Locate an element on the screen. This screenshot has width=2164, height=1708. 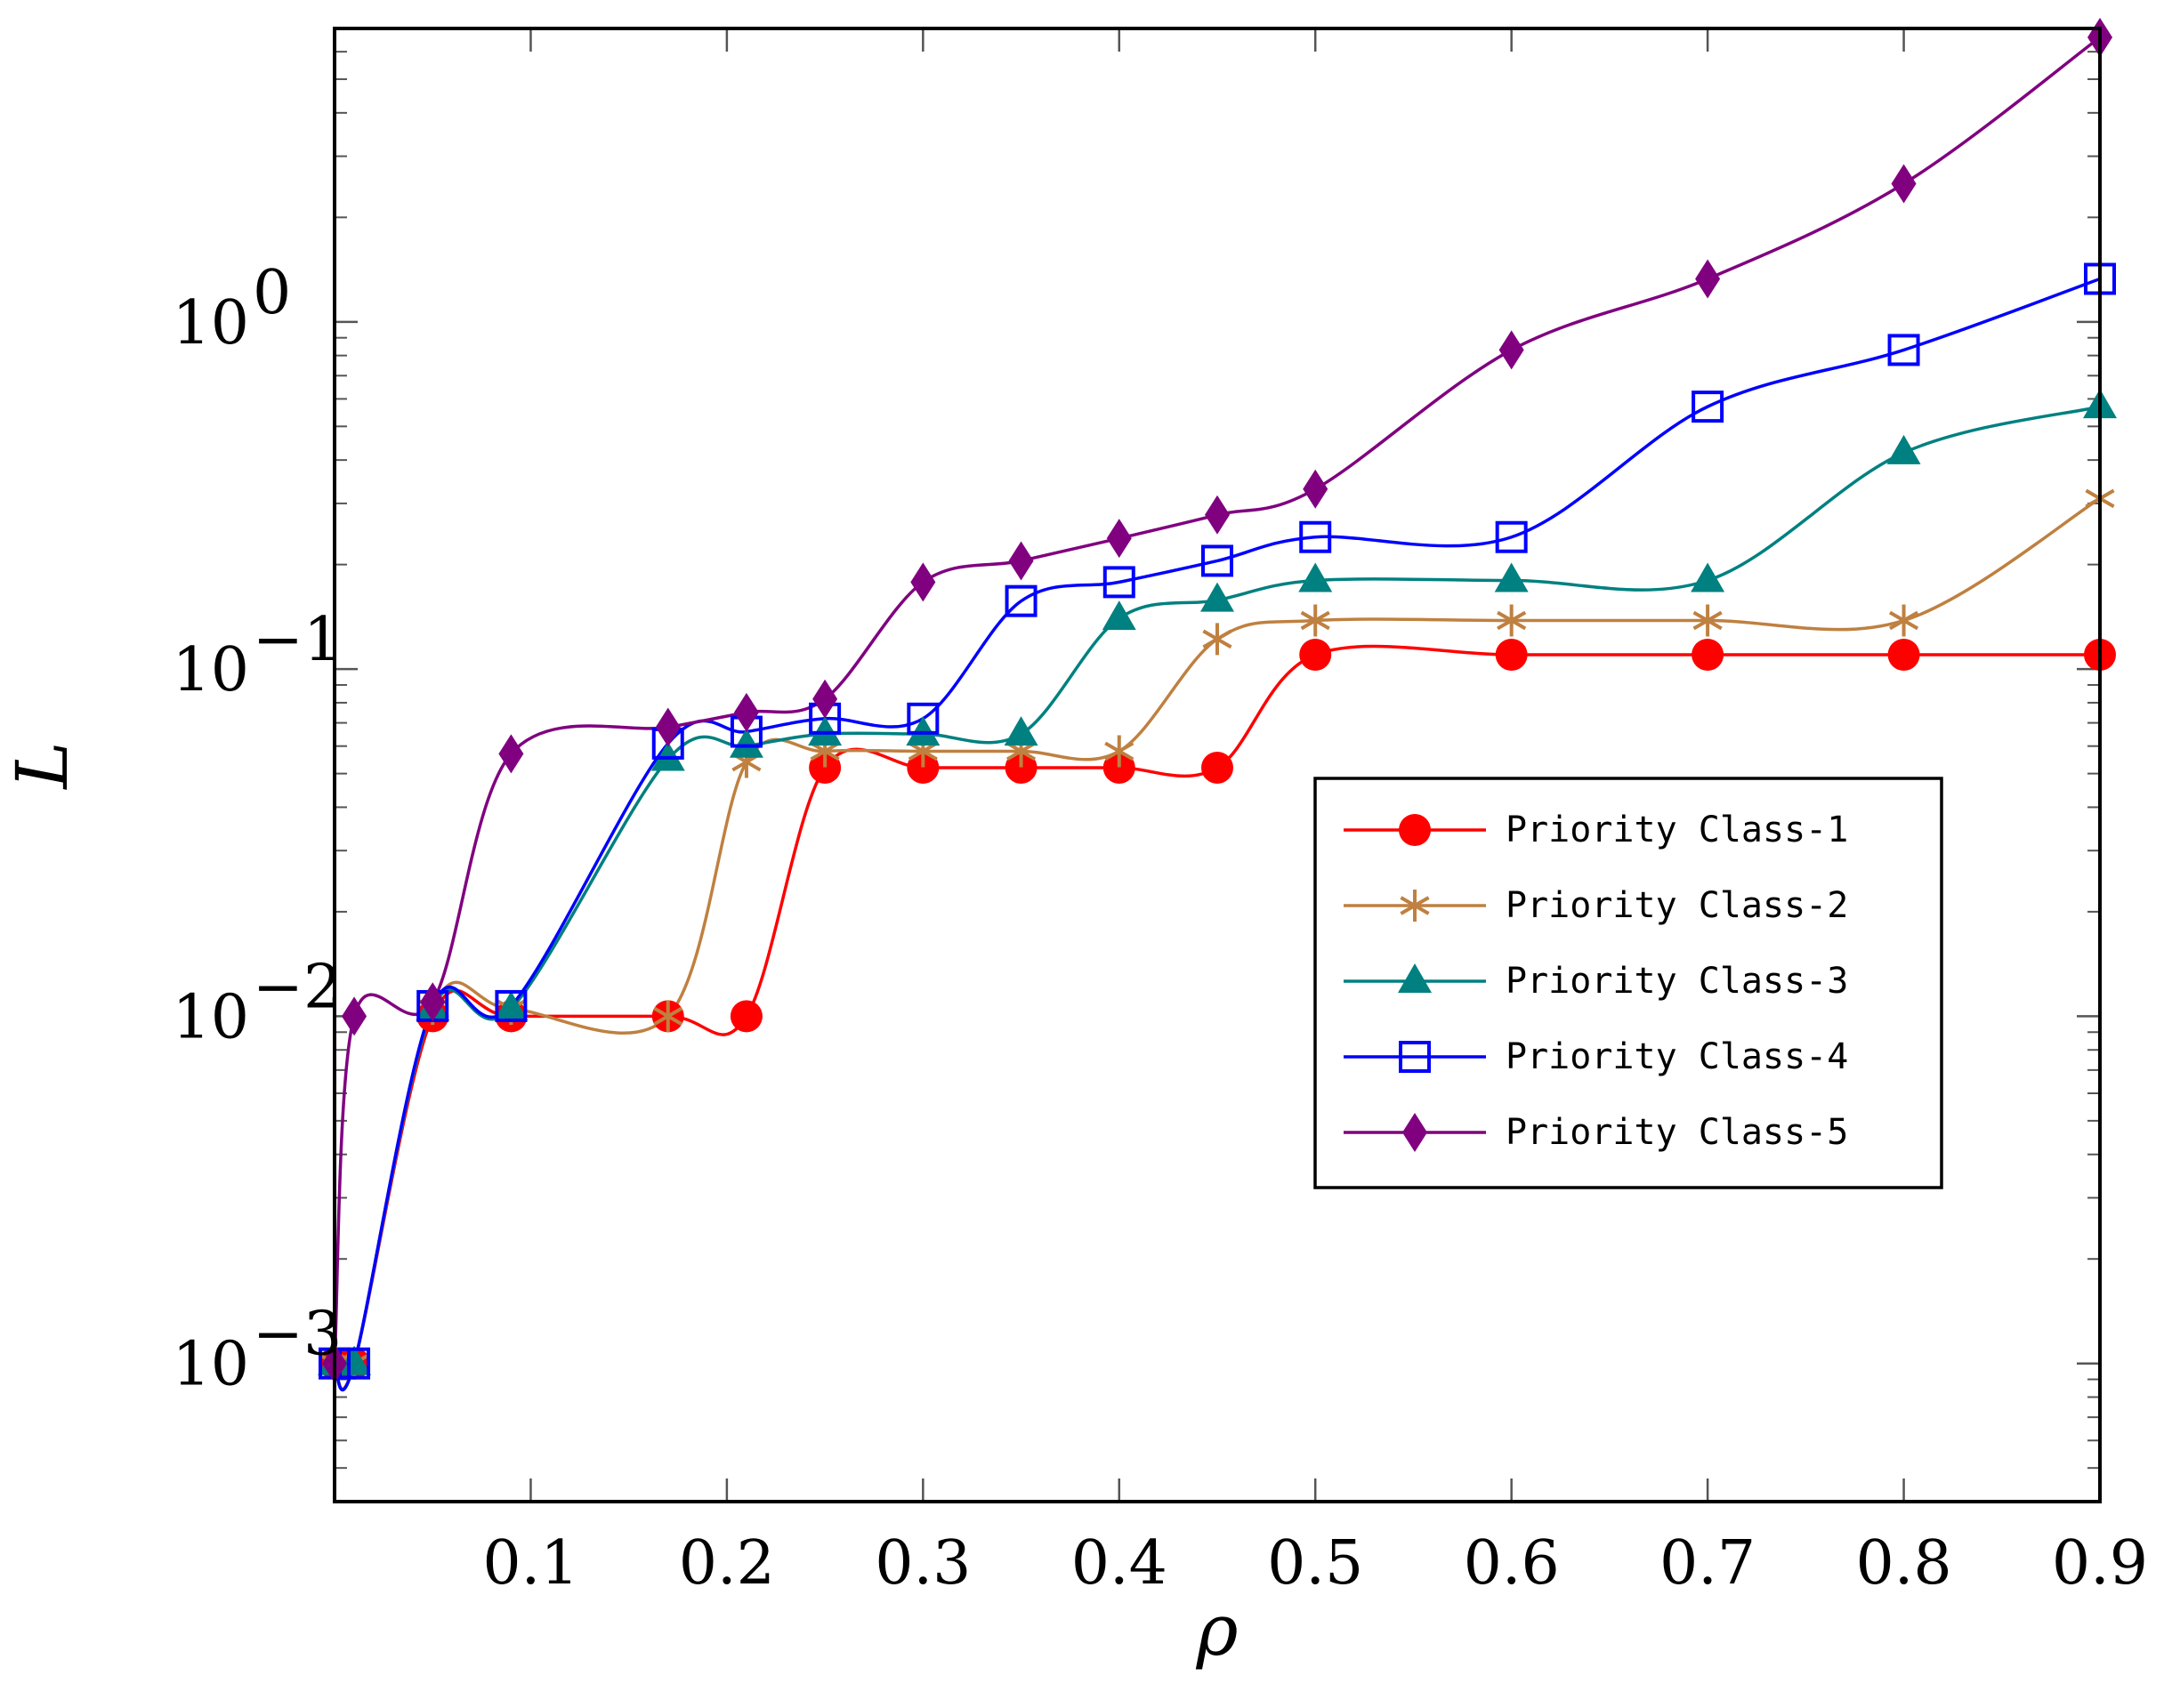
legend-label: Priority Class-3 is located at coordinates (1677, 981).